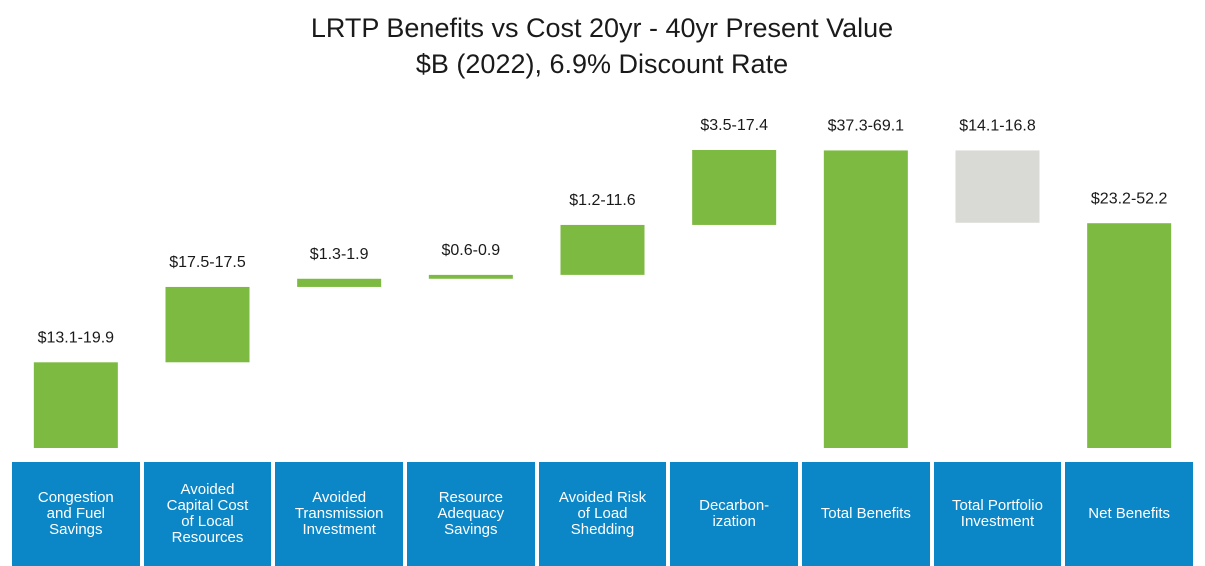 The width and height of the screenshot is (1205, 566). Describe the element at coordinates (997, 126) in the screenshot. I see `value-label: $14.1-16.8` at that location.